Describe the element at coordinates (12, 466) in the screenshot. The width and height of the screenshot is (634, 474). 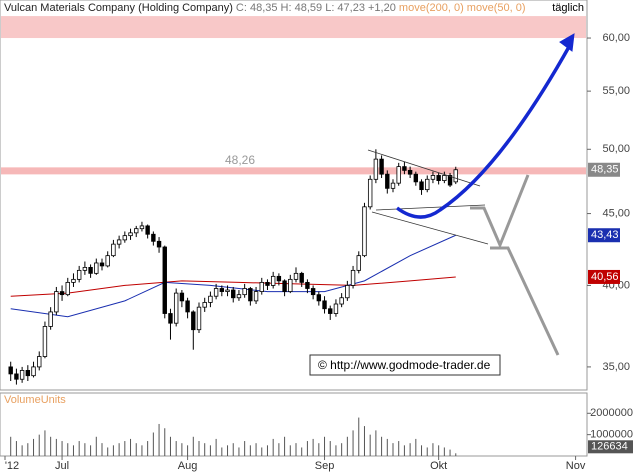
I see `x-tick-label: '12` at that location.